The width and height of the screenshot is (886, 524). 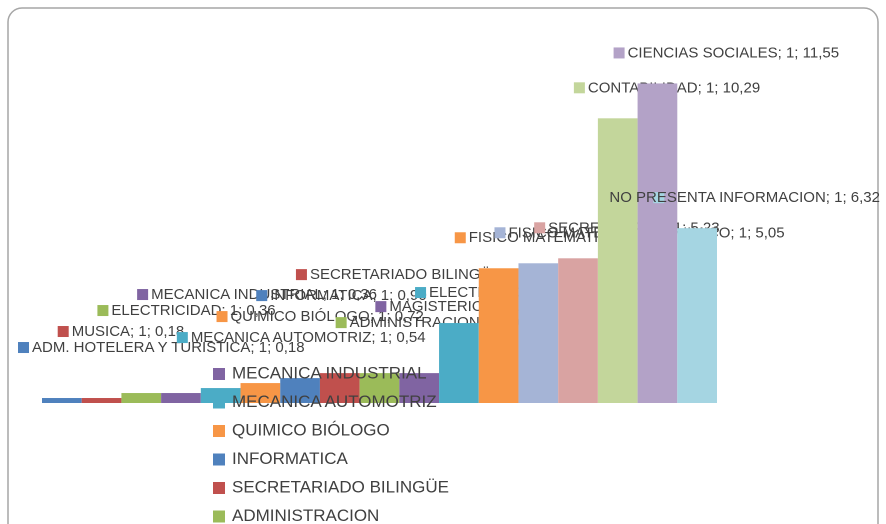 I want to click on data-label: NO PRESENTA INFORMACION; 1; 6,32, so click(x=744, y=197).